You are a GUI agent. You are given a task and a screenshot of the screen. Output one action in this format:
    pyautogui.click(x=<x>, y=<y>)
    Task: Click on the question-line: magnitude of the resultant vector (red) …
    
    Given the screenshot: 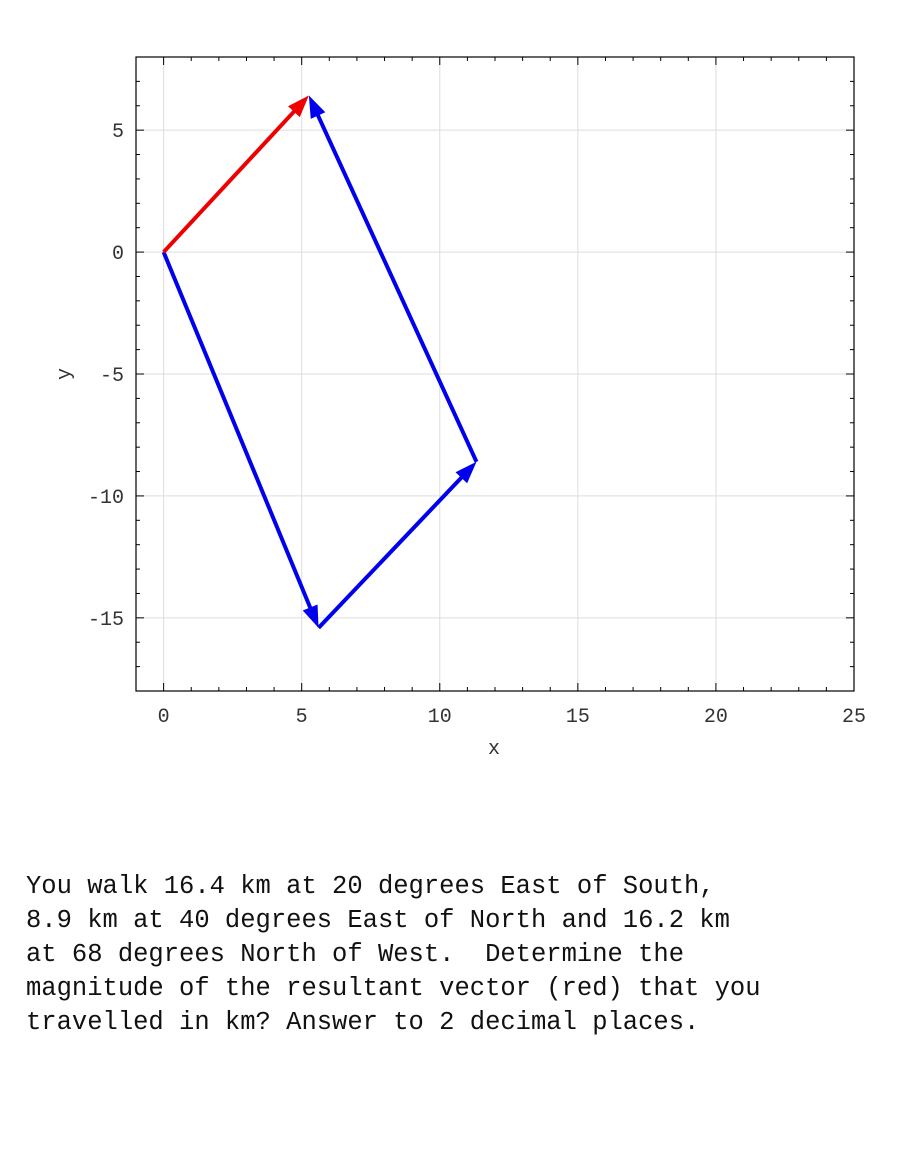 What is the action you would take?
    pyautogui.click(x=393, y=988)
    